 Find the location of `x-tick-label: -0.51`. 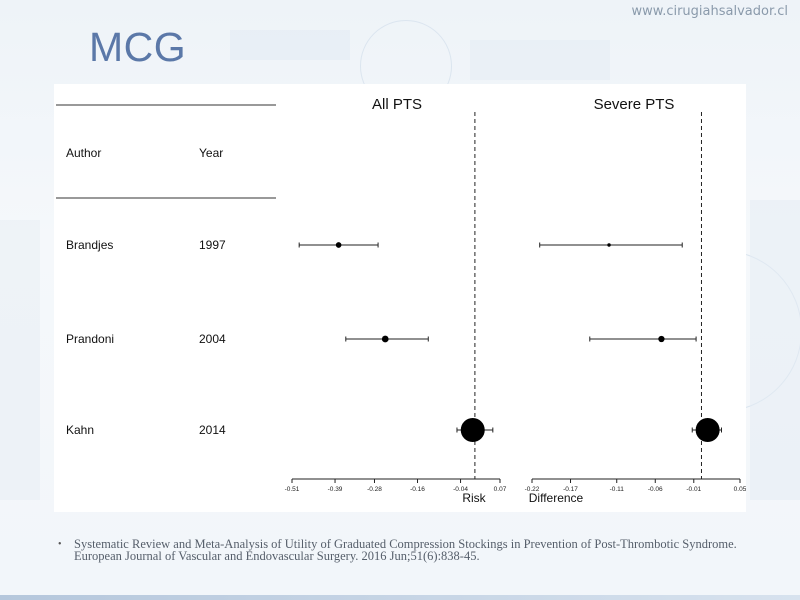

x-tick-label: -0.51 is located at coordinates (292, 489).